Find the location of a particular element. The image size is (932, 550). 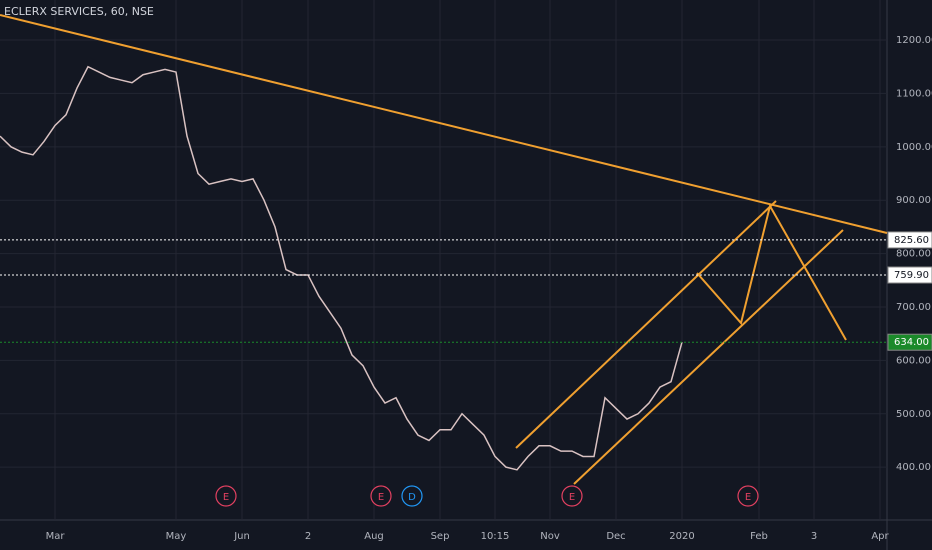

y-tick-label: 400.00 is located at coordinates (913, 467).